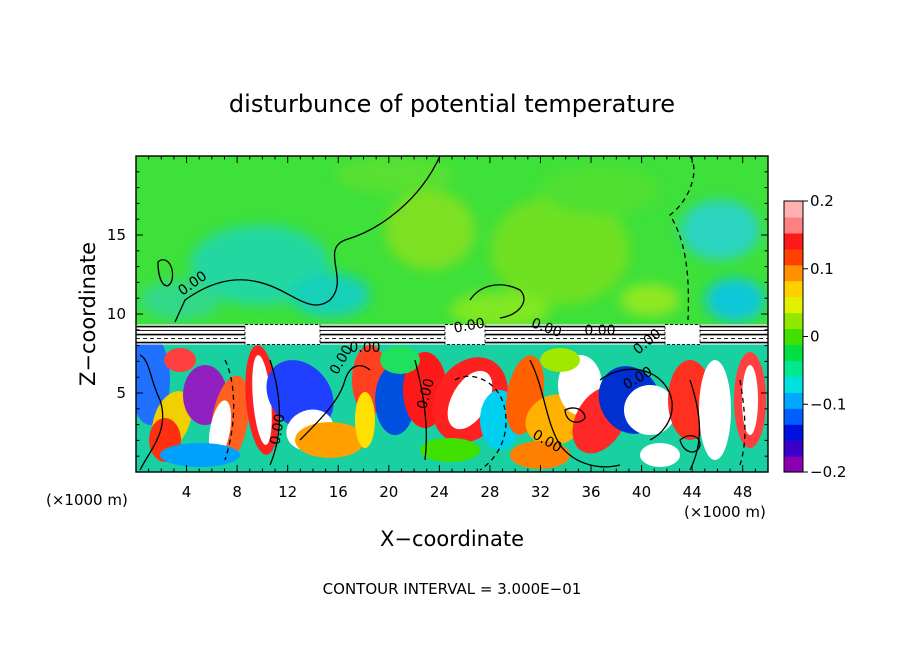 The width and height of the screenshot is (904, 654). Describe the element at coordinates (824, 336) in the screenshot. I see `colorbar-ticks: 0.2 0.1 0 −0.1 −0.2` at that location.